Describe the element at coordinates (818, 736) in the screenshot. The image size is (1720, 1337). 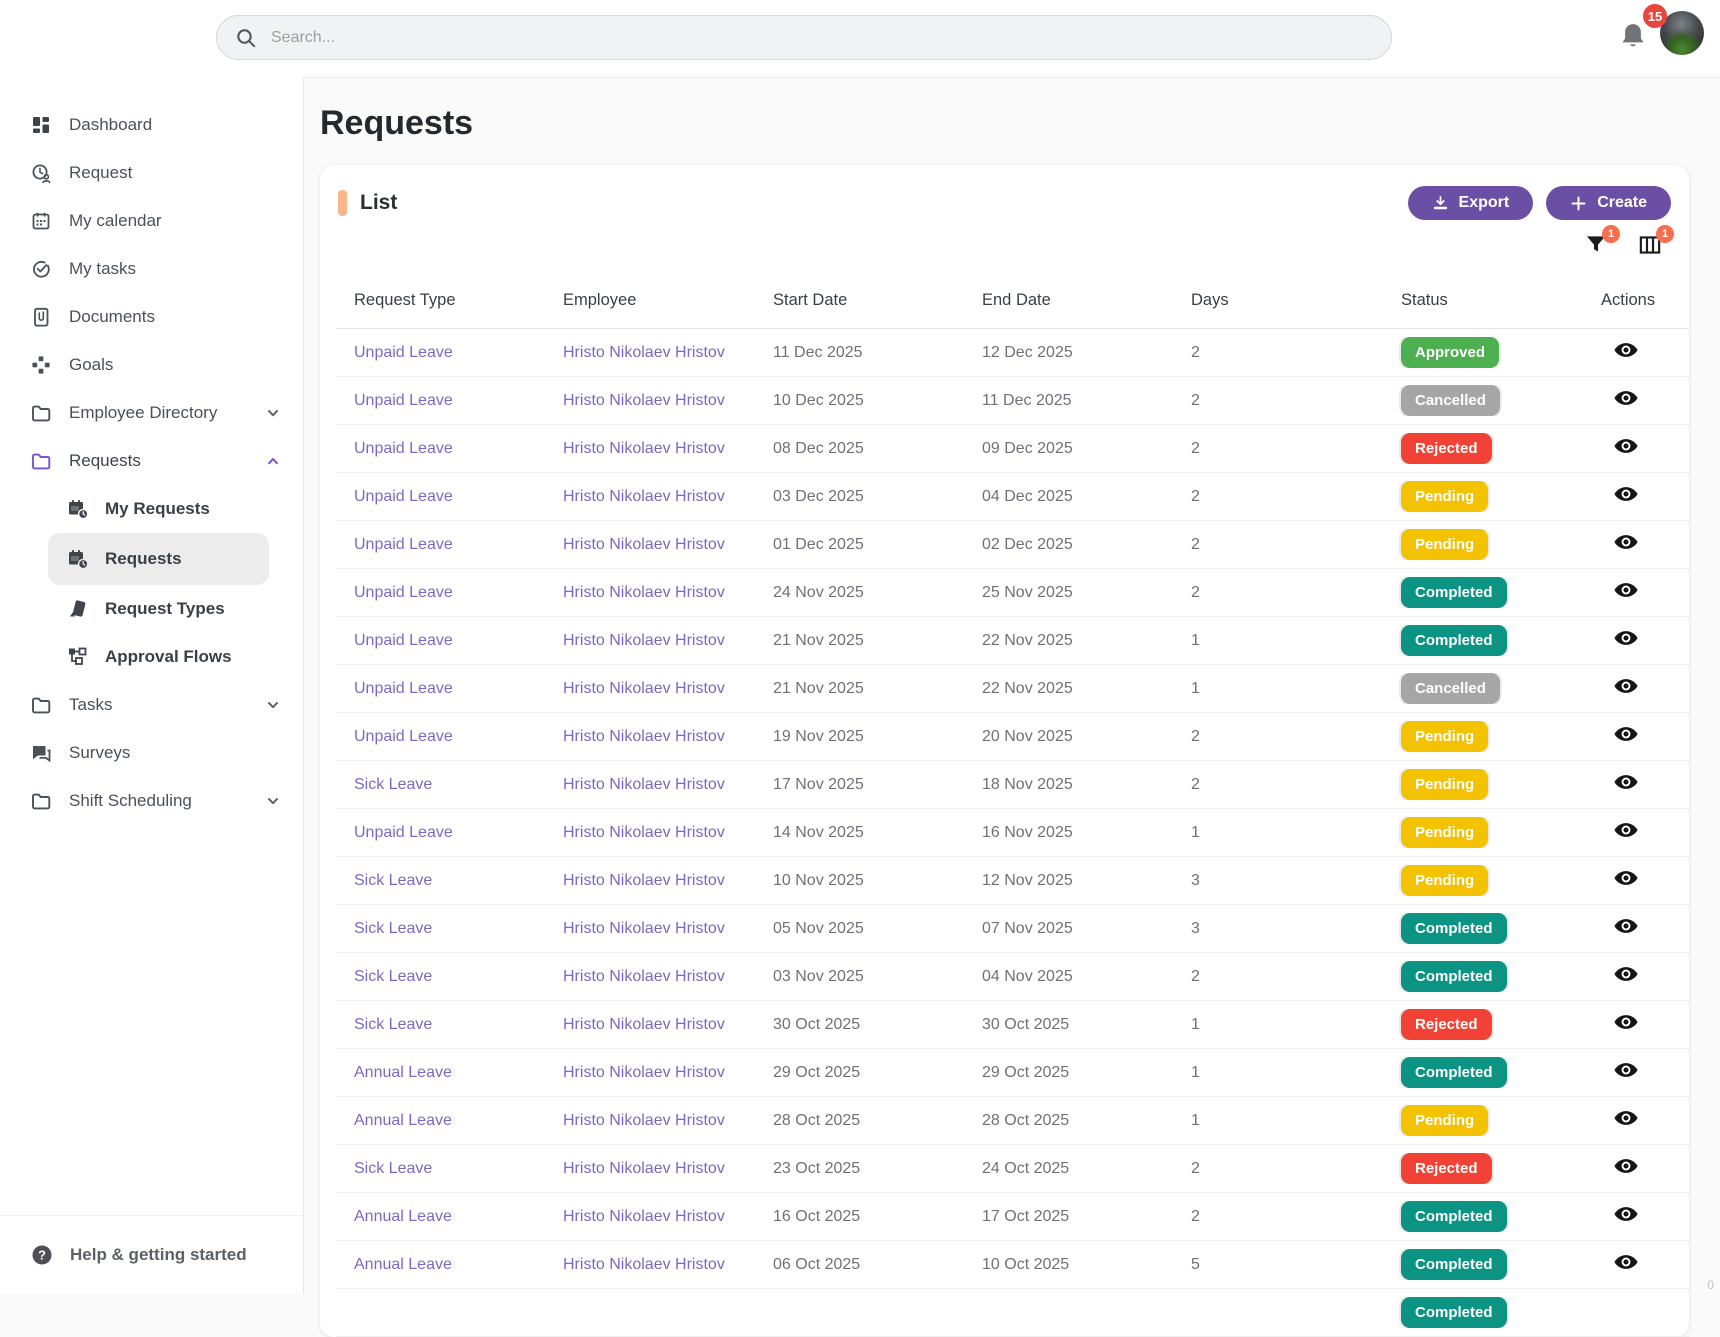
I see `start-date-value: 19 Nov 2025` at that location.